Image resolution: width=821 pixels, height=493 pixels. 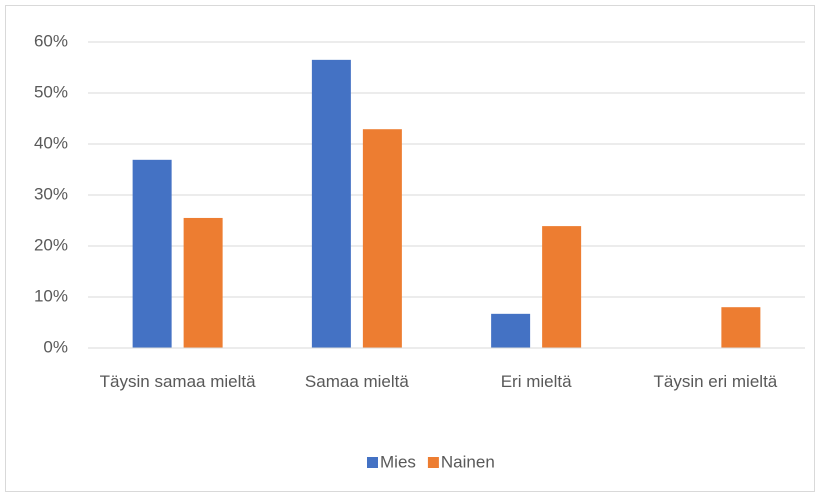 What do you see at coordinates (51, 244) in the screenshot?
I see `y-tick-label: 20%` at bounding box center [51, 244].